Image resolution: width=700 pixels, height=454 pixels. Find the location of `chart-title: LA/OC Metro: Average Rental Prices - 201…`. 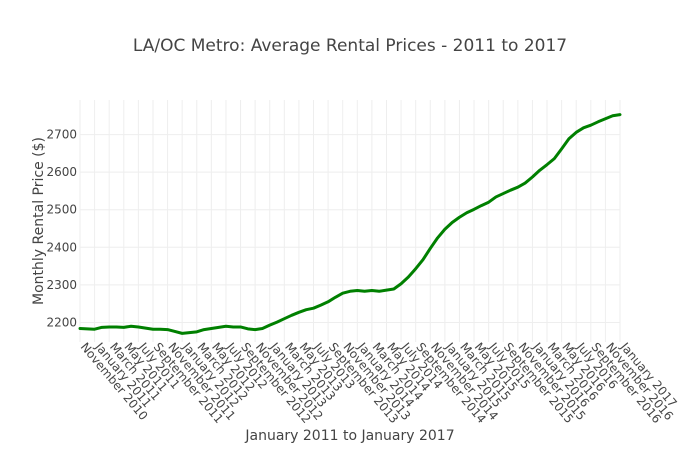

chart-title: LA/OC Metro: Average Rental Prices - 201… is located at coordinates (350, 46).